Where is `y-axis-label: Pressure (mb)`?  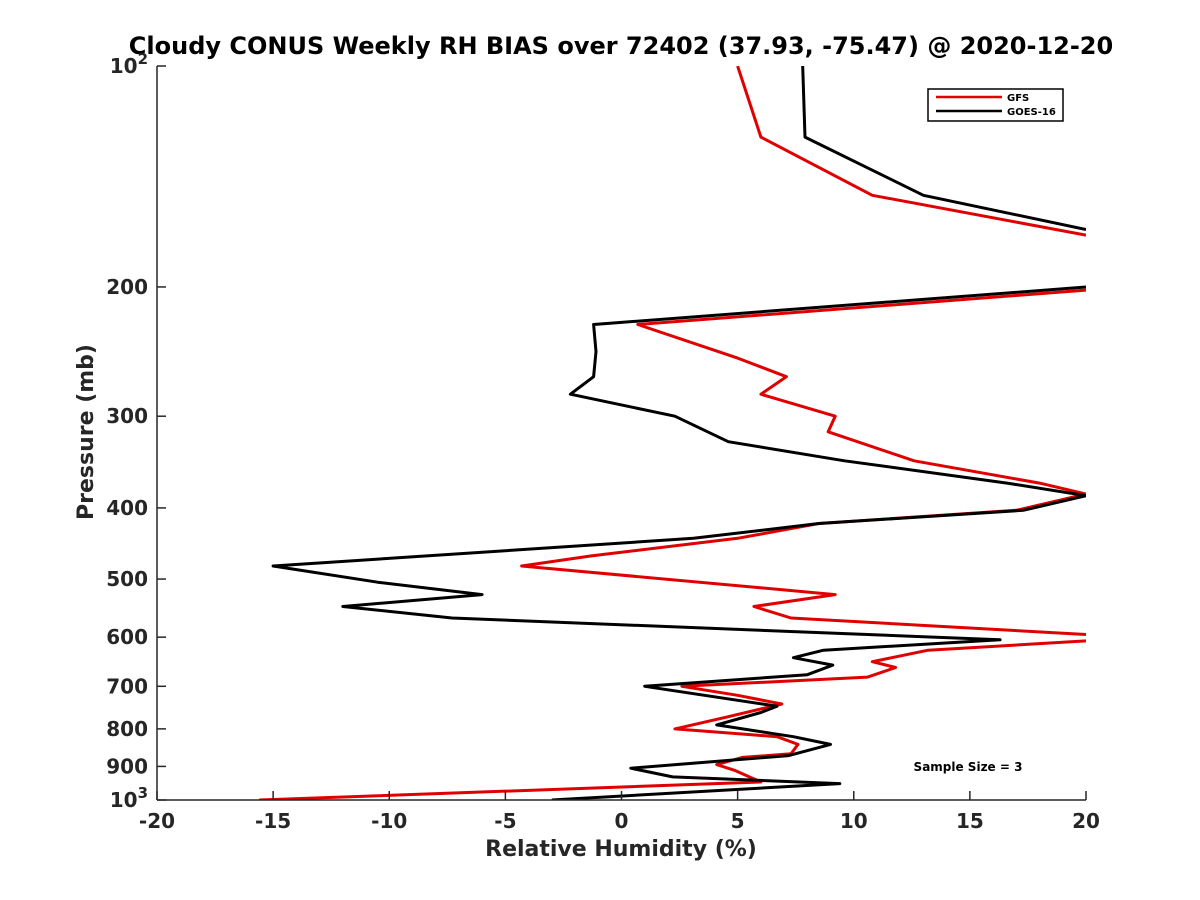
y-axis-label: Pressure (mb) is located at coordinates (86, 432).